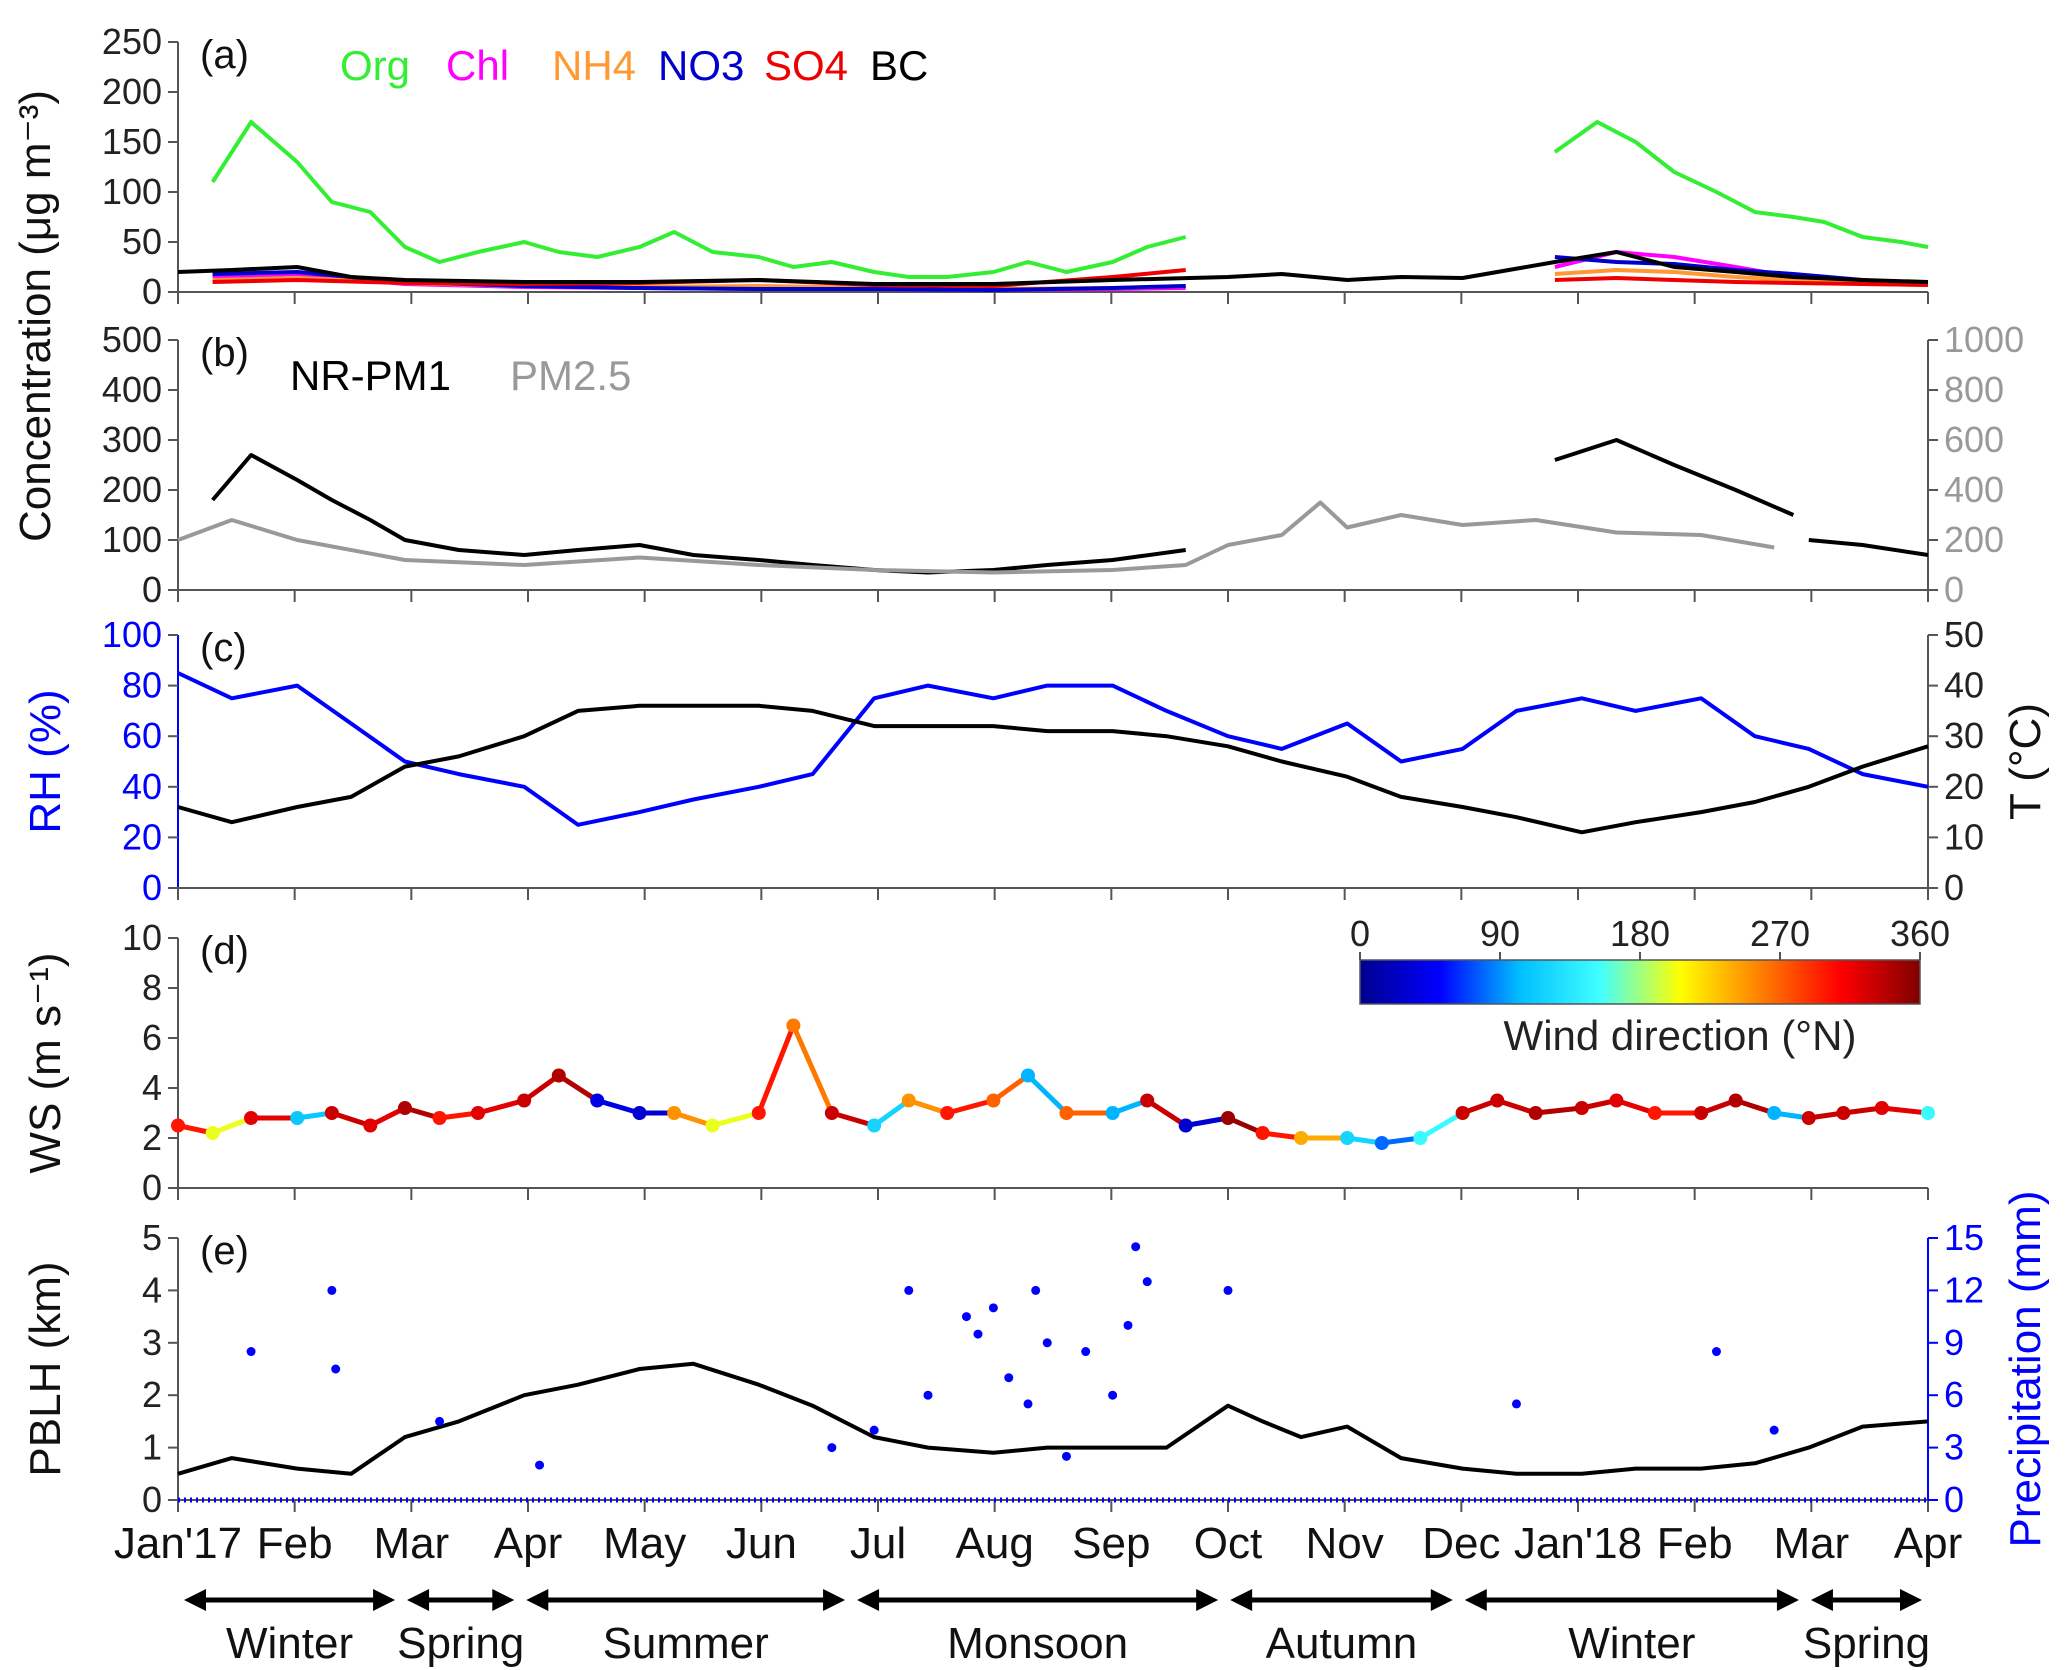  I want to click on colorbar-tick-label: 180, so click(1640, 933).